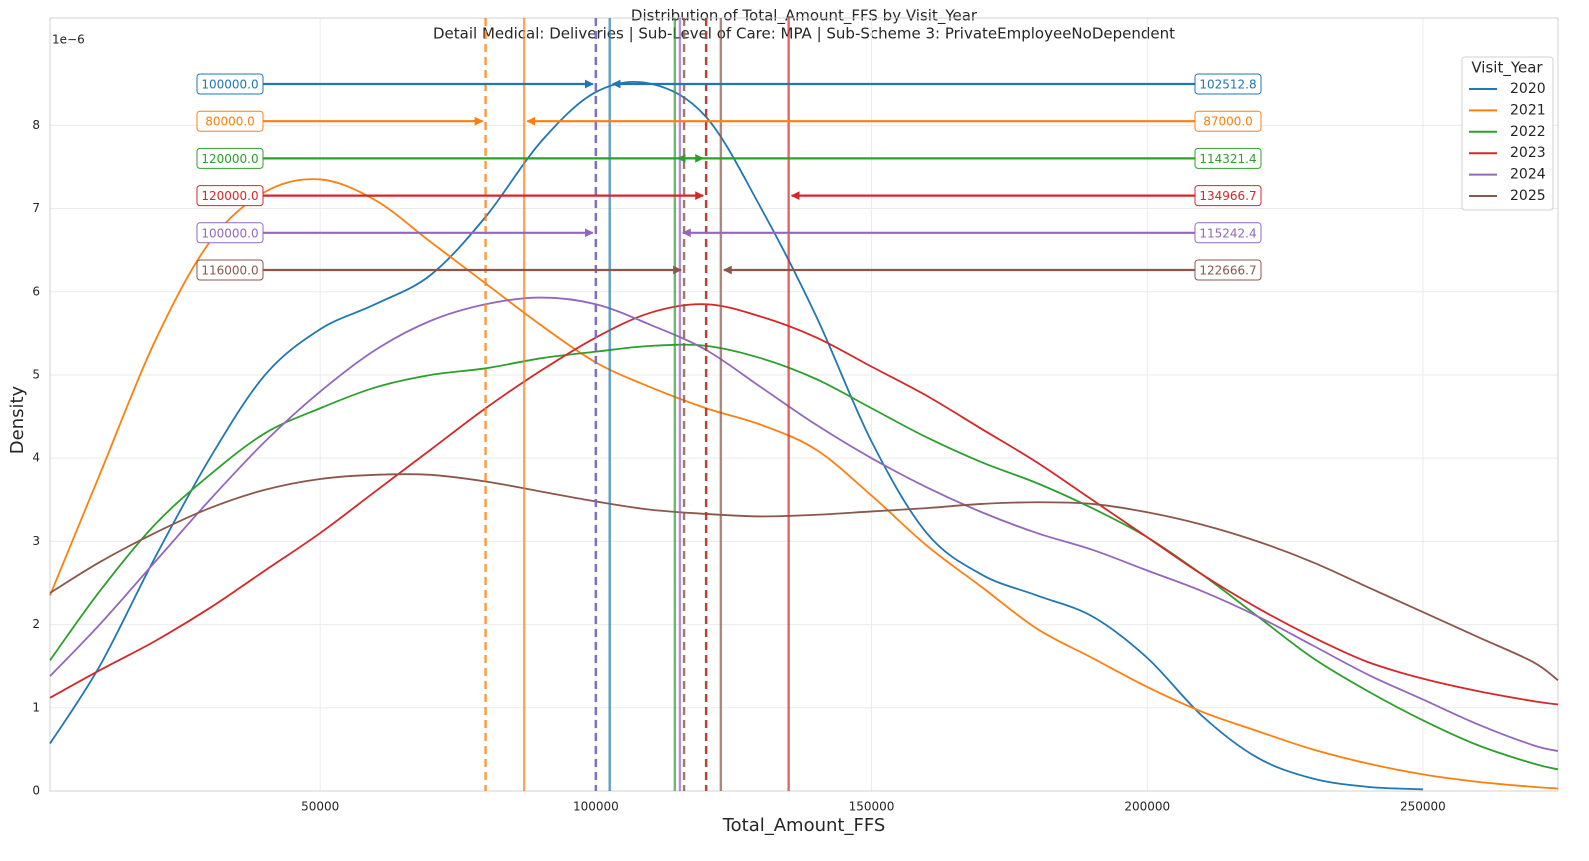  Describe the element at coordinates (36, 125) in the screenshot. I see `y-tick-label: 8` at that location.